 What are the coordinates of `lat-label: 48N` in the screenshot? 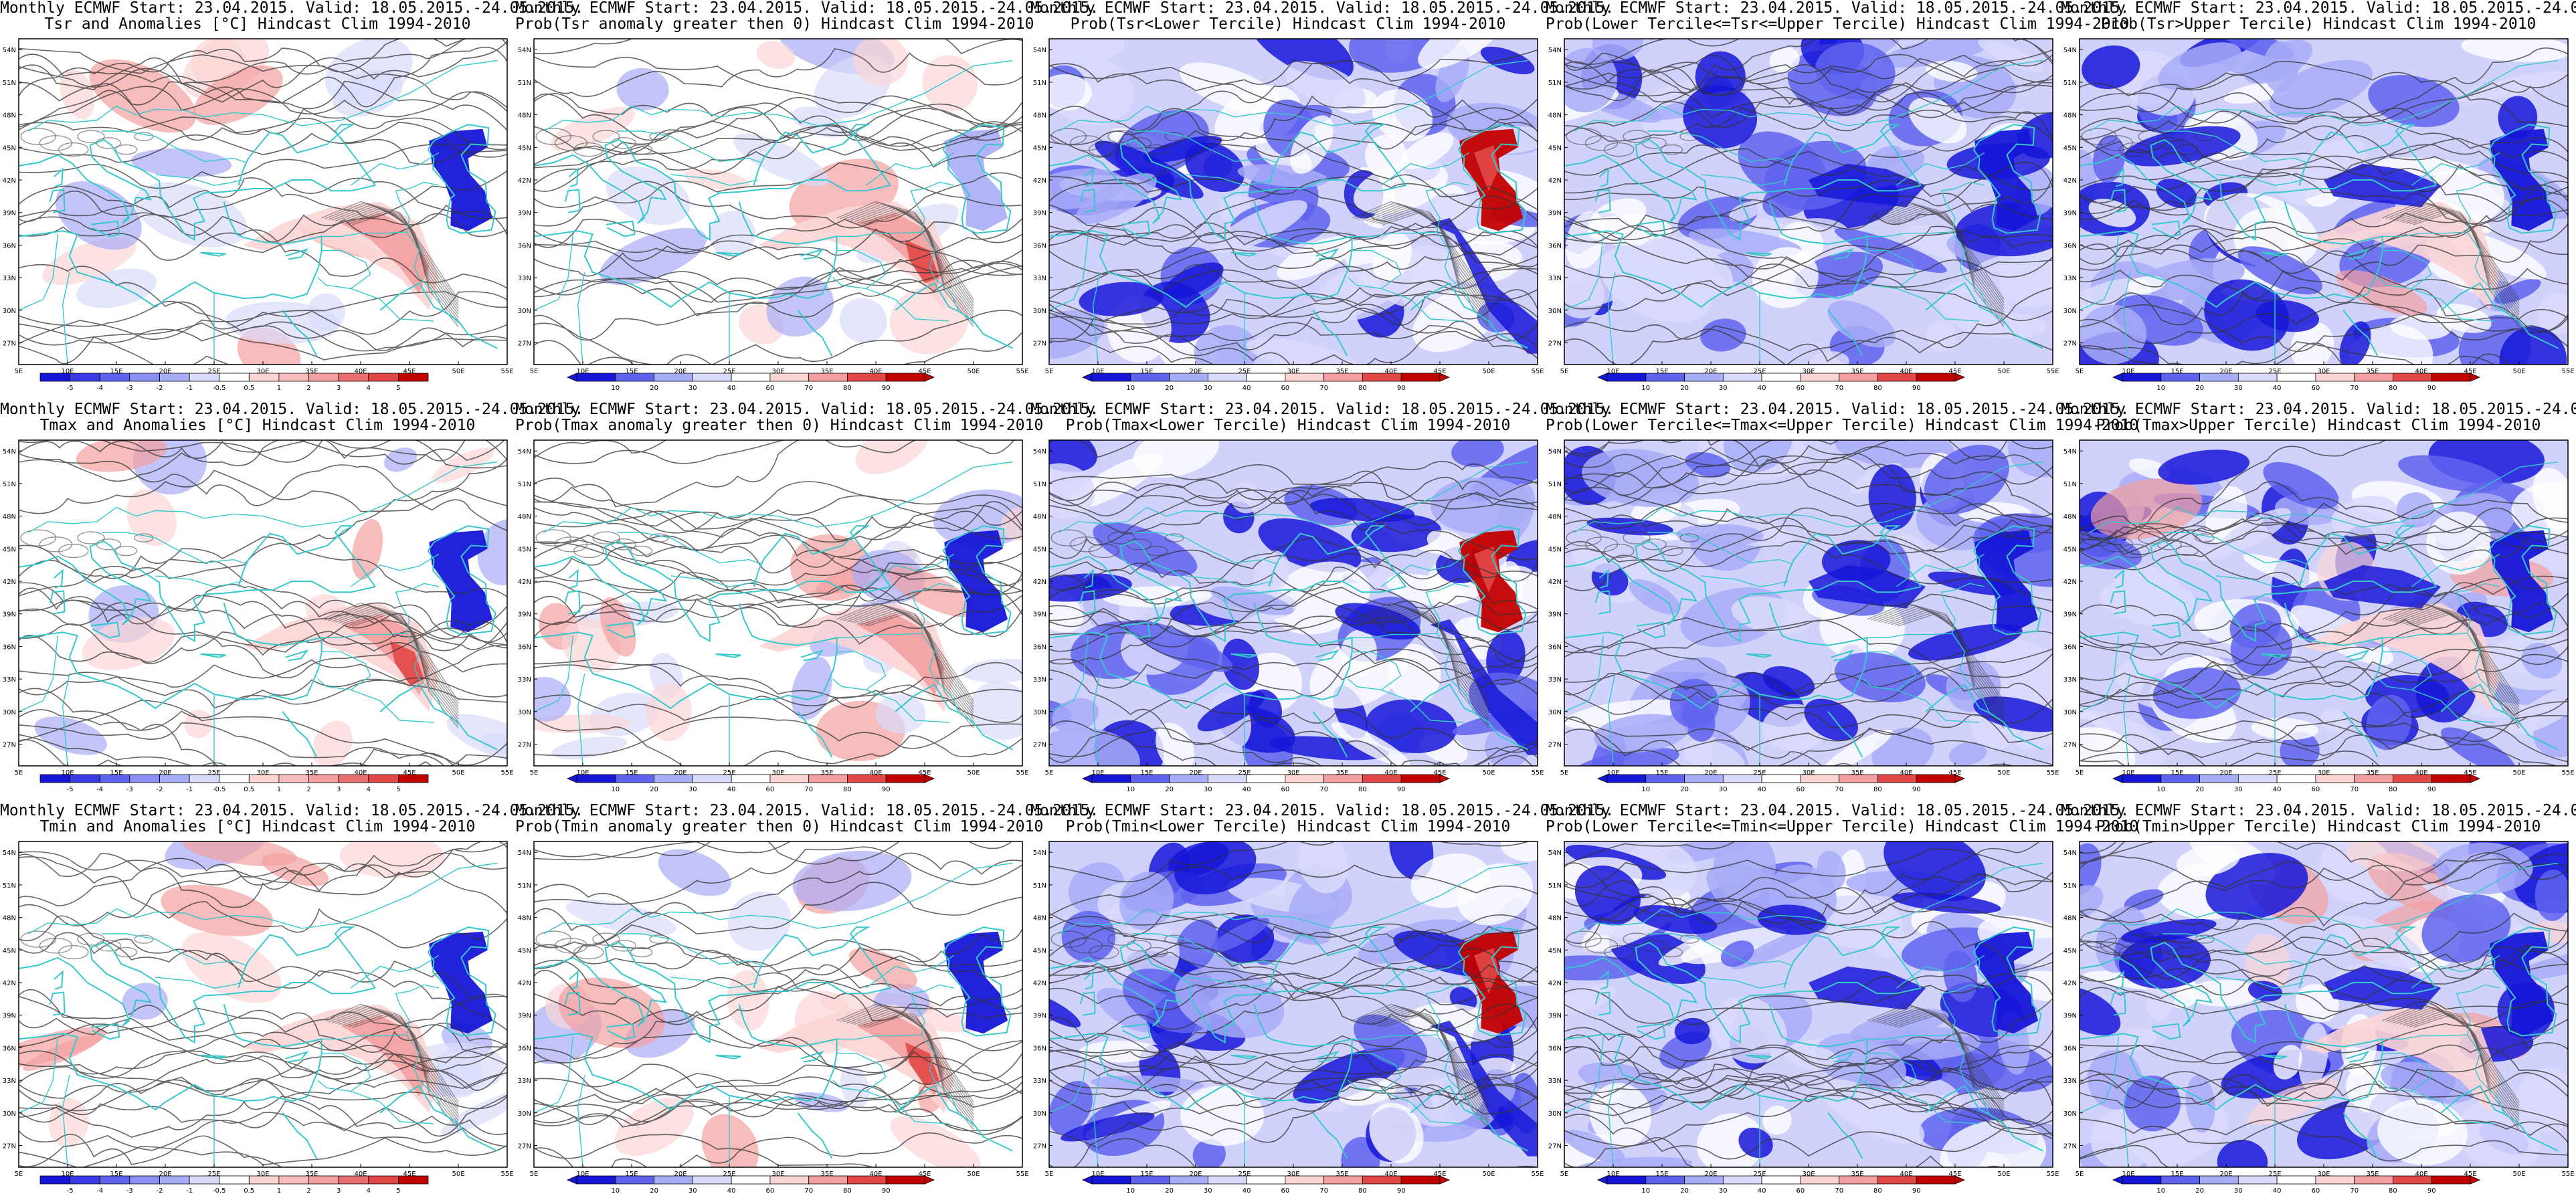 It's located at (524, 116).